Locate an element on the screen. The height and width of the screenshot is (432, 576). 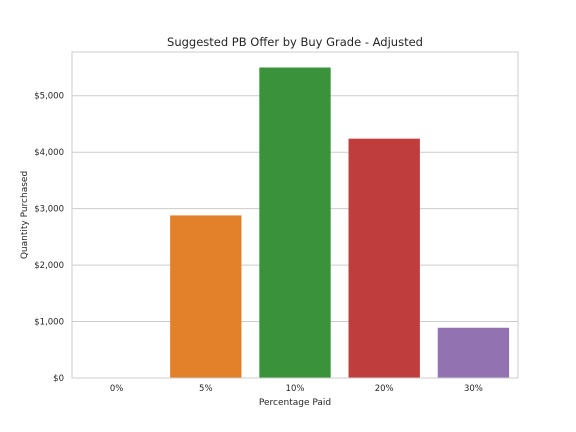
y-tick-label: $2,000 is located at coordinates (49, 266).